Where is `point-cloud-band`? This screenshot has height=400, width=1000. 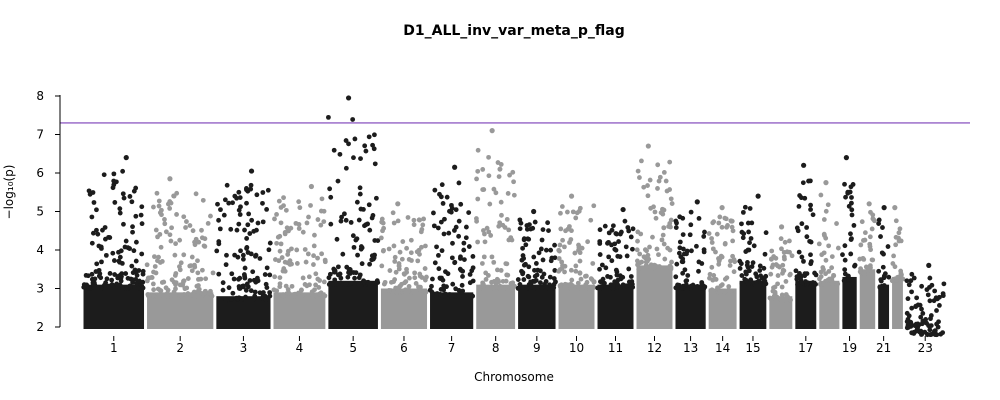
point-cloud-band is located at coordinates (781, 312).